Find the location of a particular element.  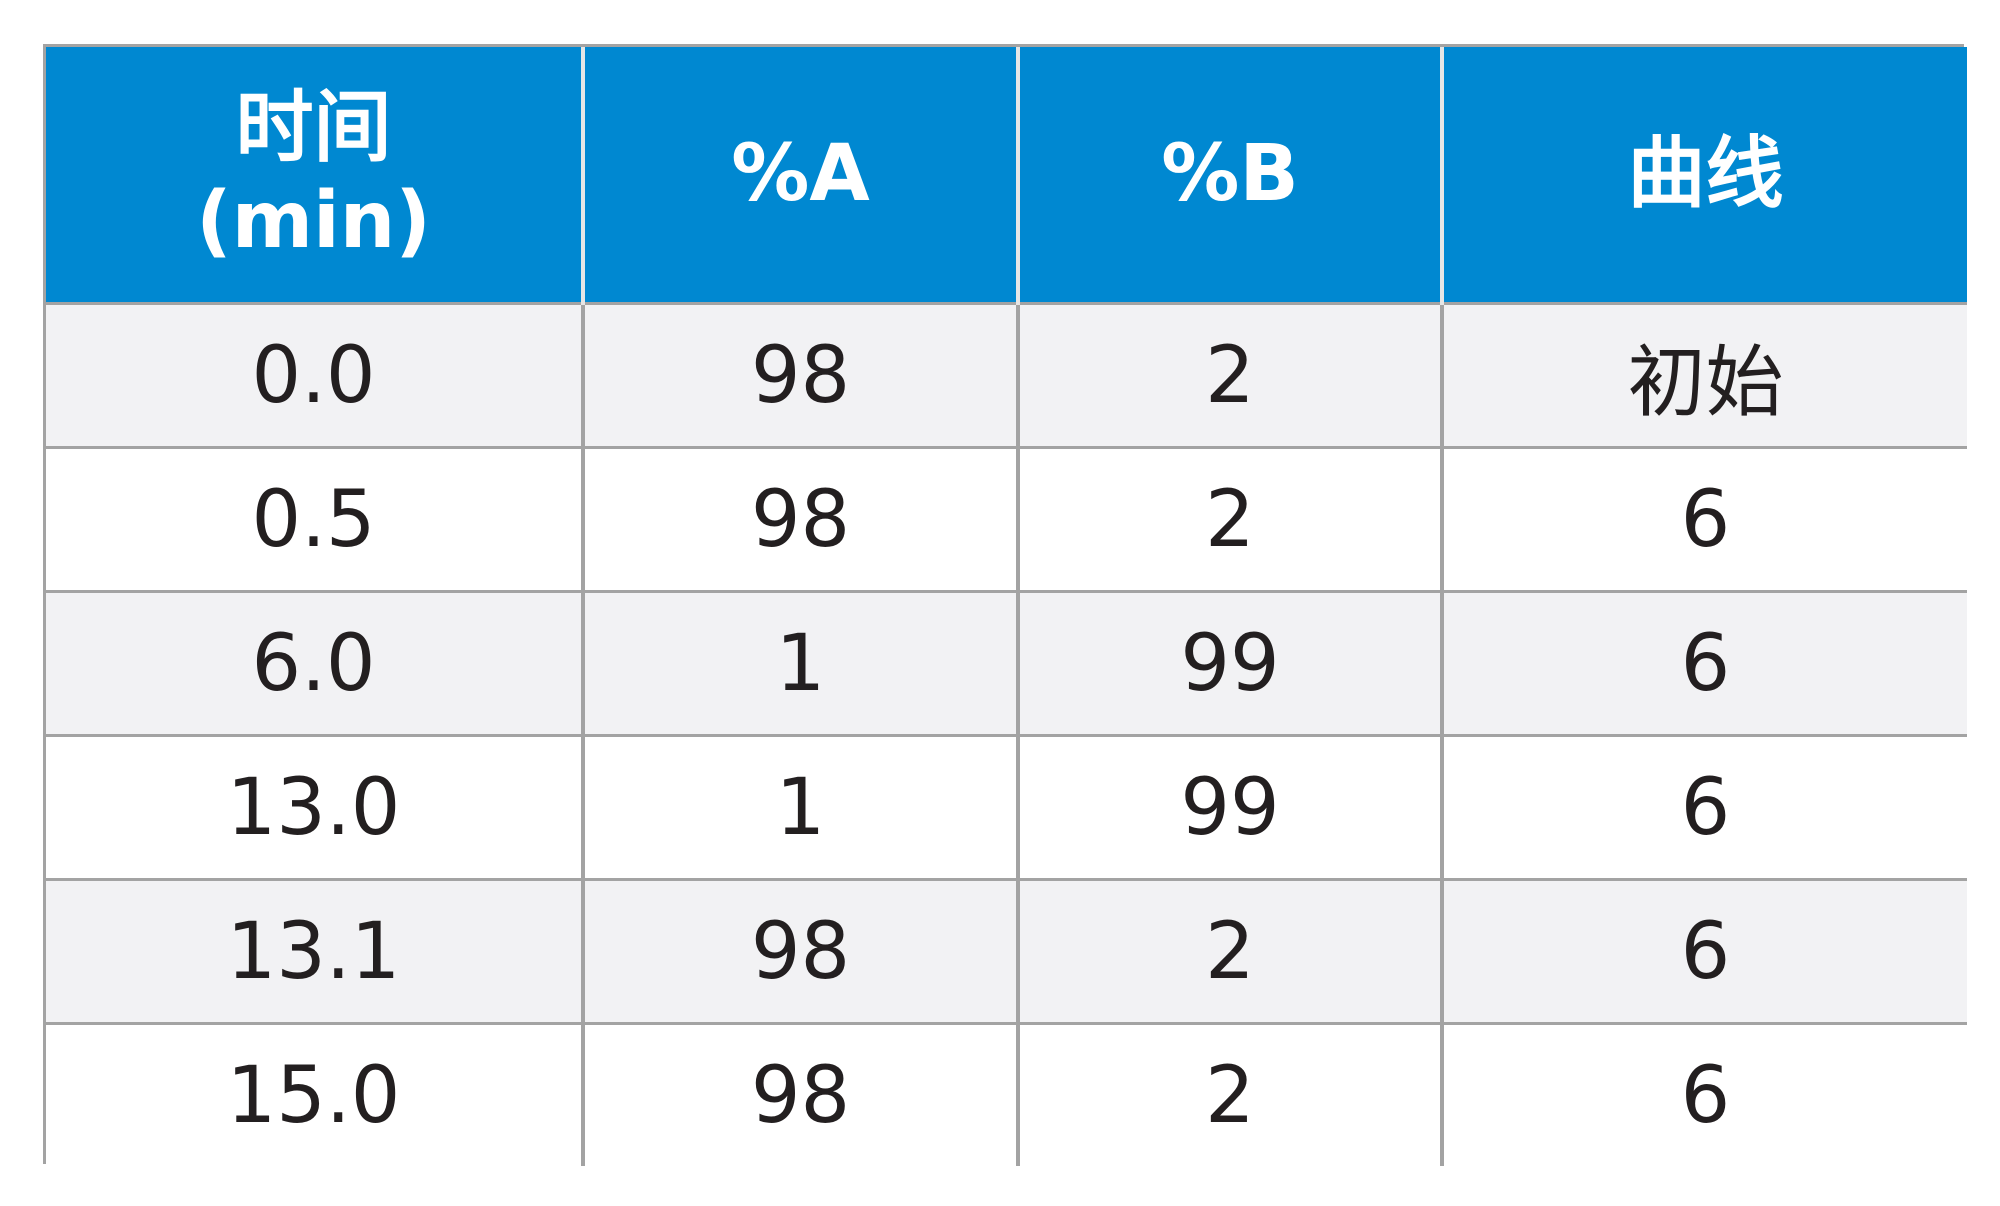

cell-time: 13.0 is located at coordinates (314, 807).